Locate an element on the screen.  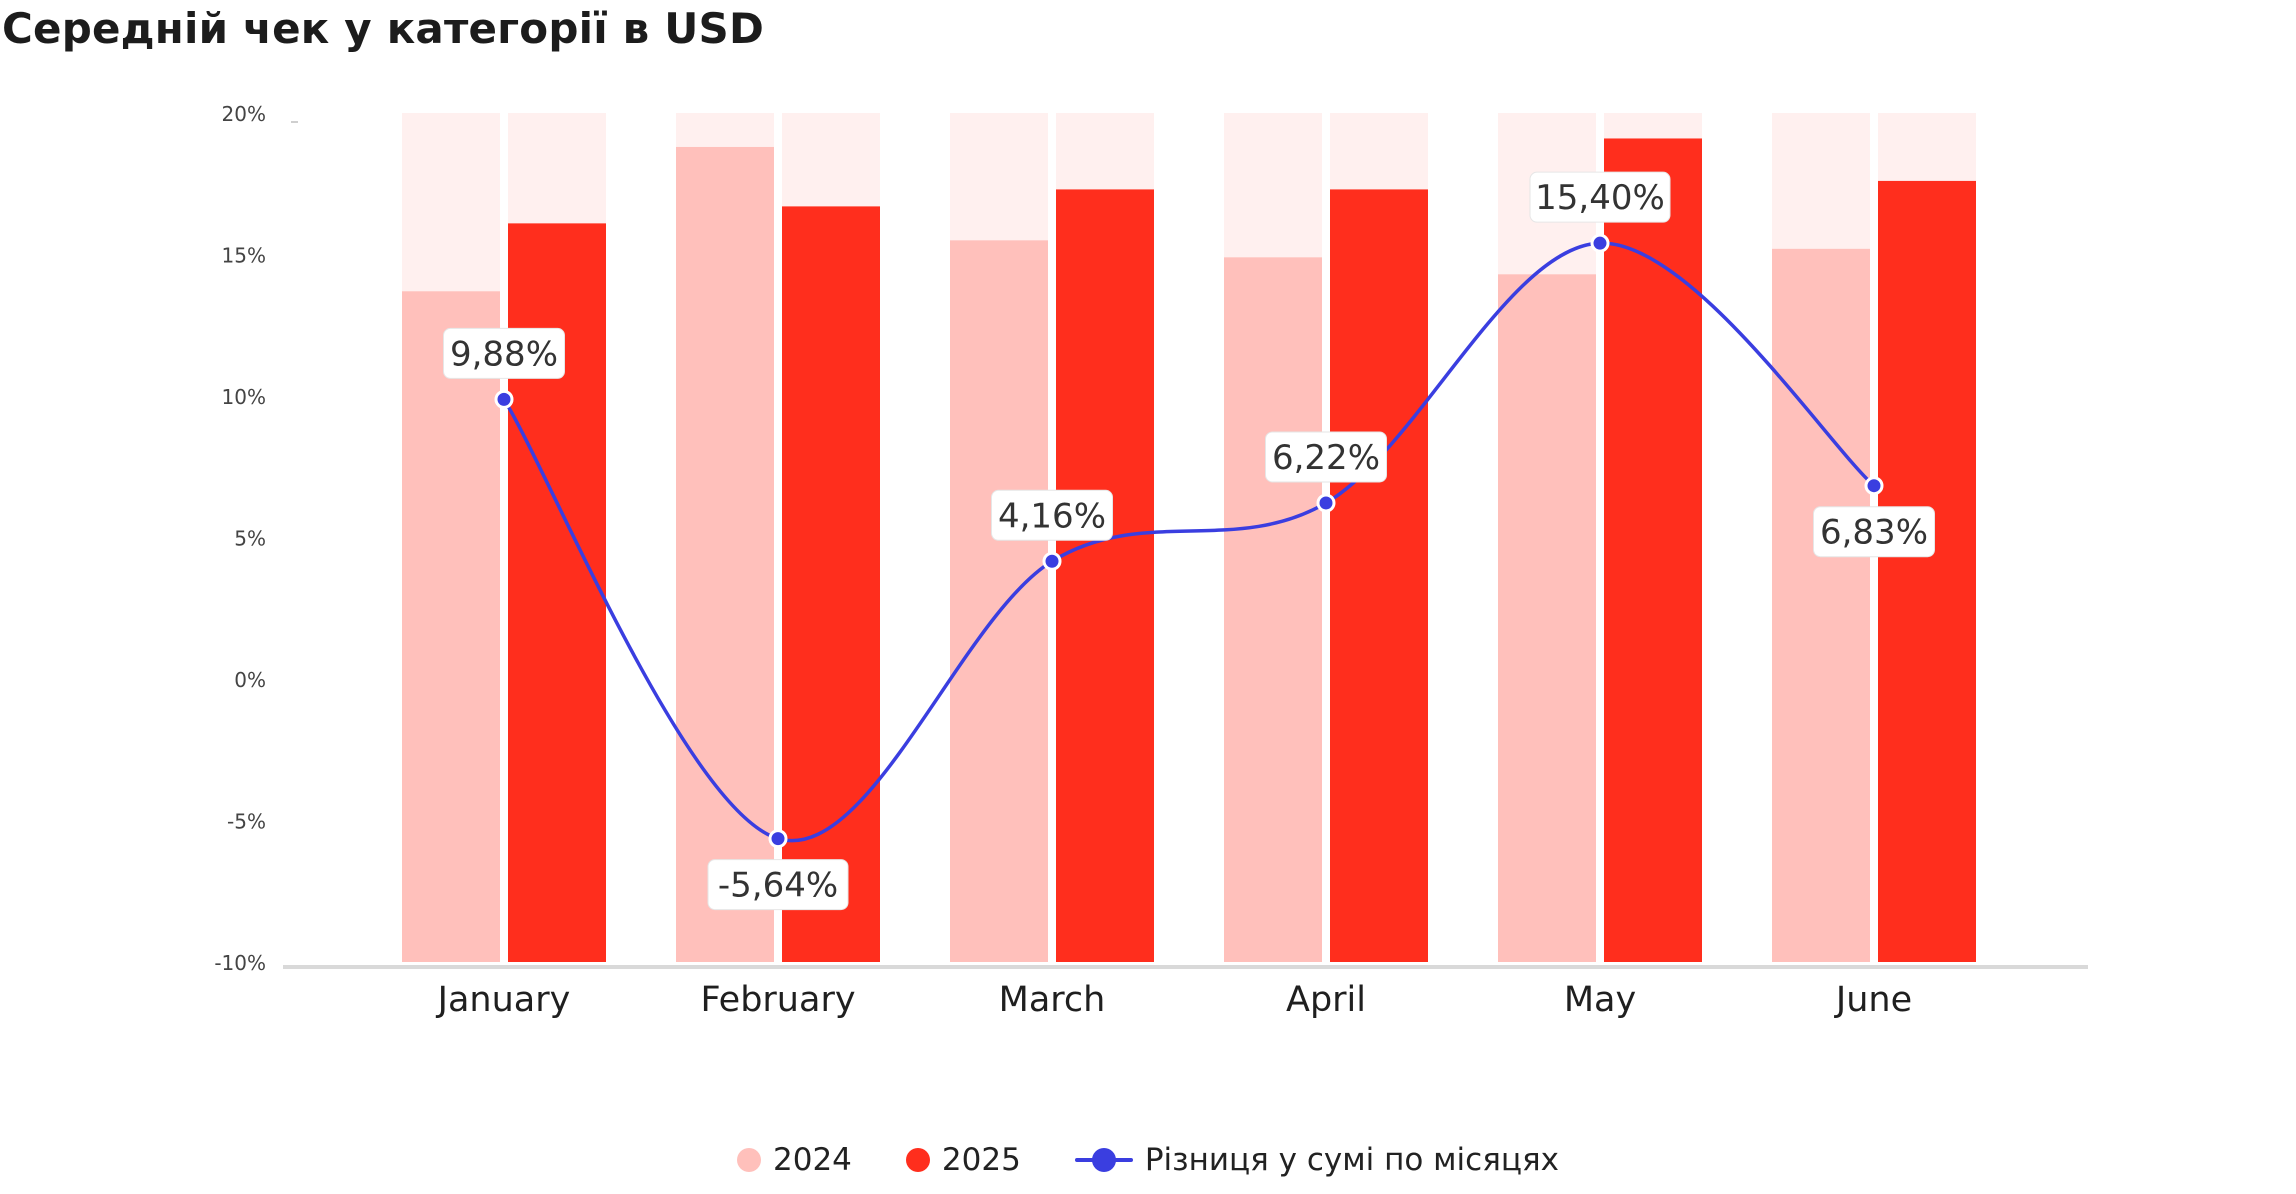
y-tick-label: -10% is located at coordinates (240, 963).